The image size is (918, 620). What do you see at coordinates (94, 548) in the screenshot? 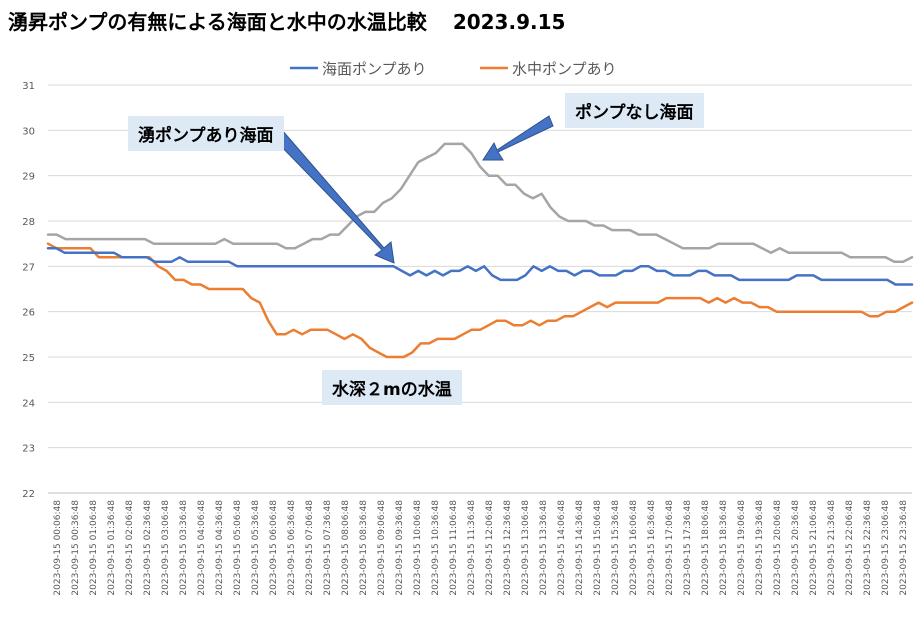
I see `x-tick-label: 2023-09-15 01:06:48` at bounding box center [94, 548].